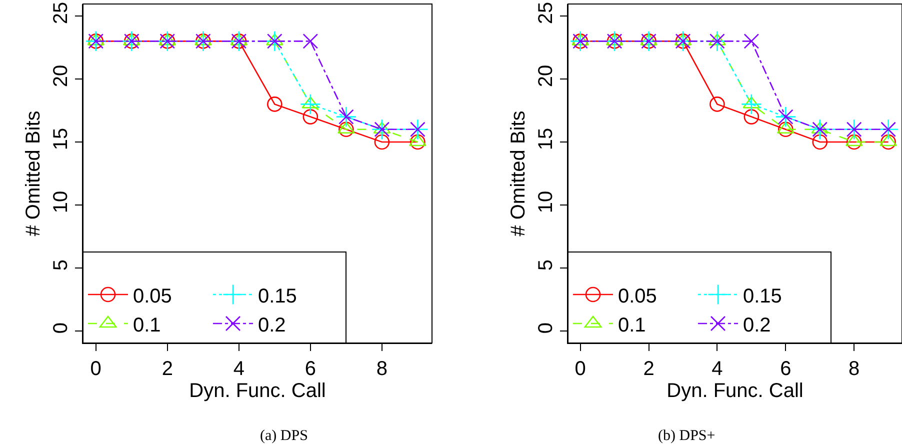  Describe the element at coordinates (284, 436) in the screenshot. I see `text: (a) DPS` at that location.